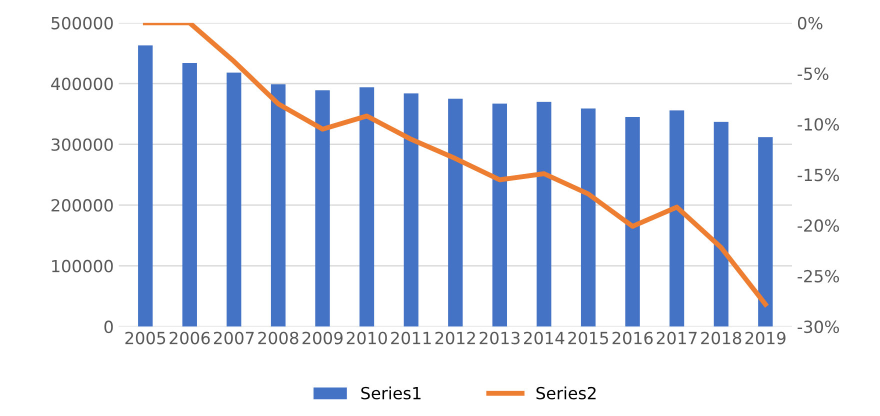  What do you see at coordinates (82, 266) in the screenshot?
I see `y-tick-label: 100000` at bounding box center [82, 266].